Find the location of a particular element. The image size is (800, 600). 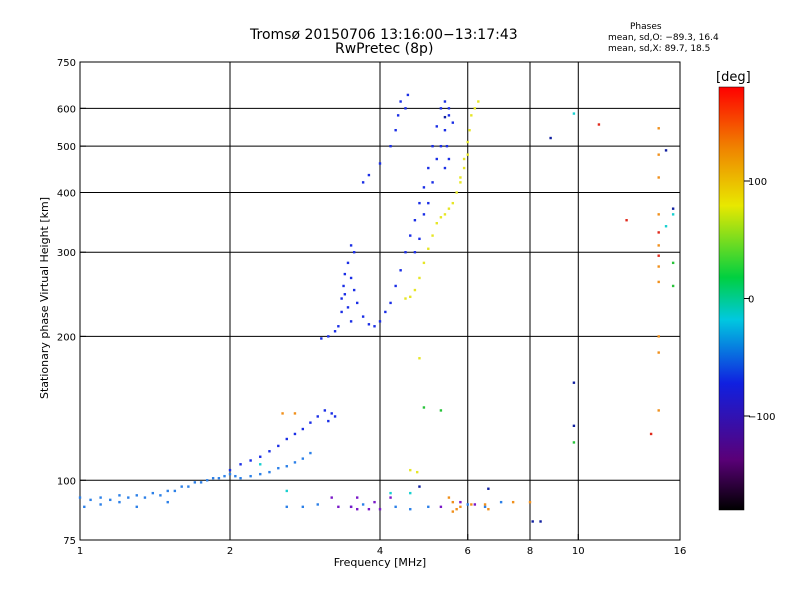

colorbar is located at coordinates (731, 298).